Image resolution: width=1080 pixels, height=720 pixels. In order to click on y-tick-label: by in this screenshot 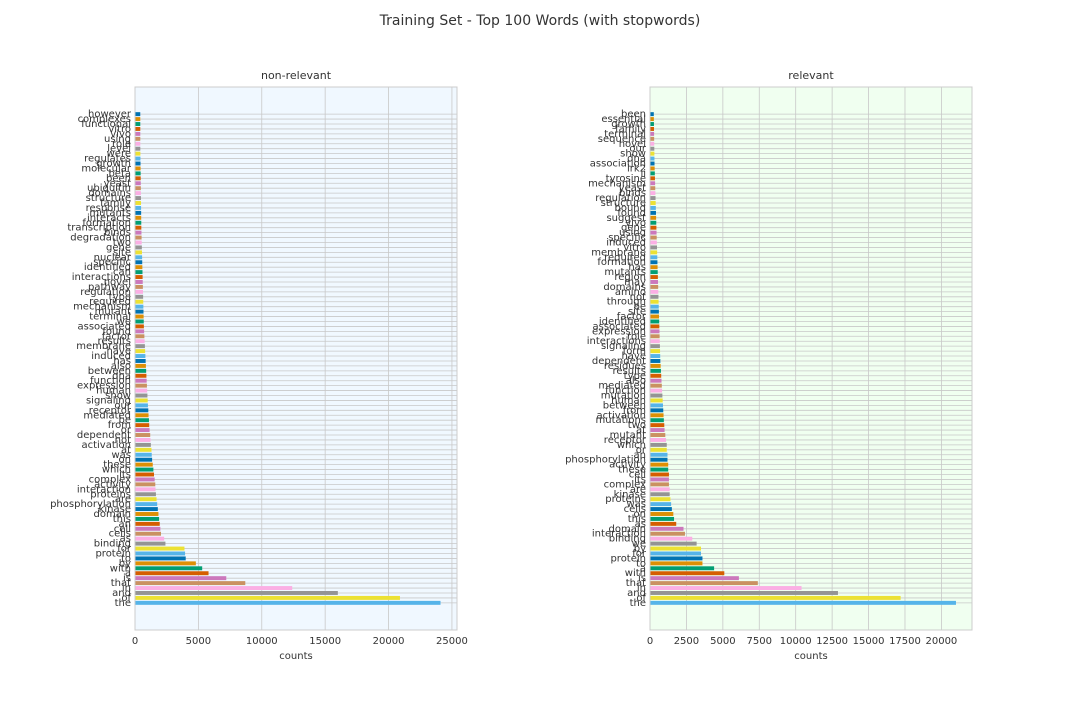, I will do `click(125, 563)`.